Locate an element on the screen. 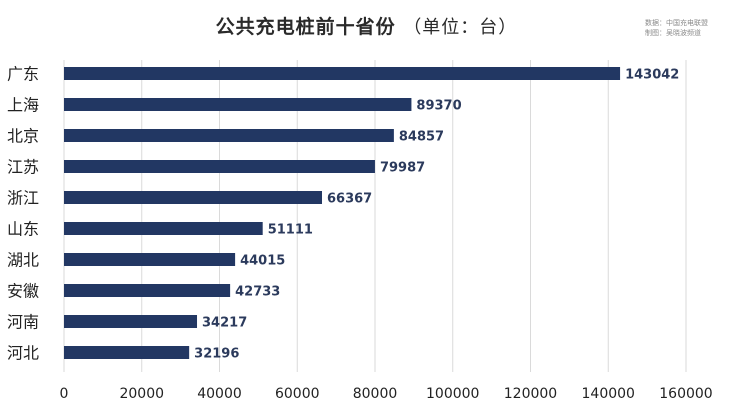  value-label: 51111 is located at coordinates (290, 230).